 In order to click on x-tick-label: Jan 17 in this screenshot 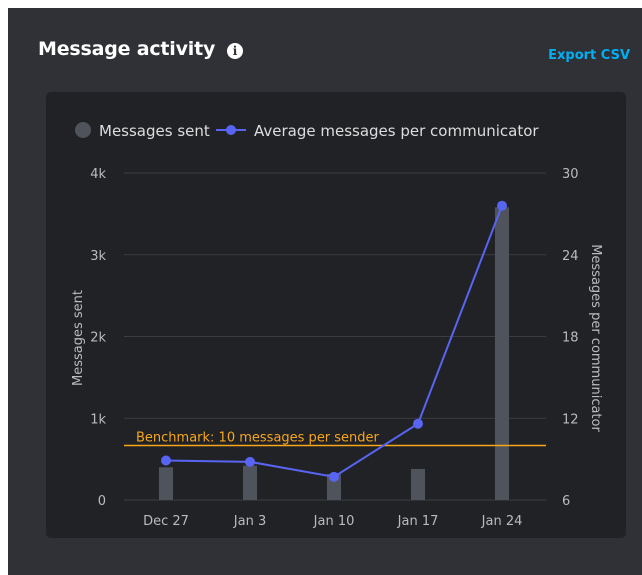, I will do `click(418, 521)`.